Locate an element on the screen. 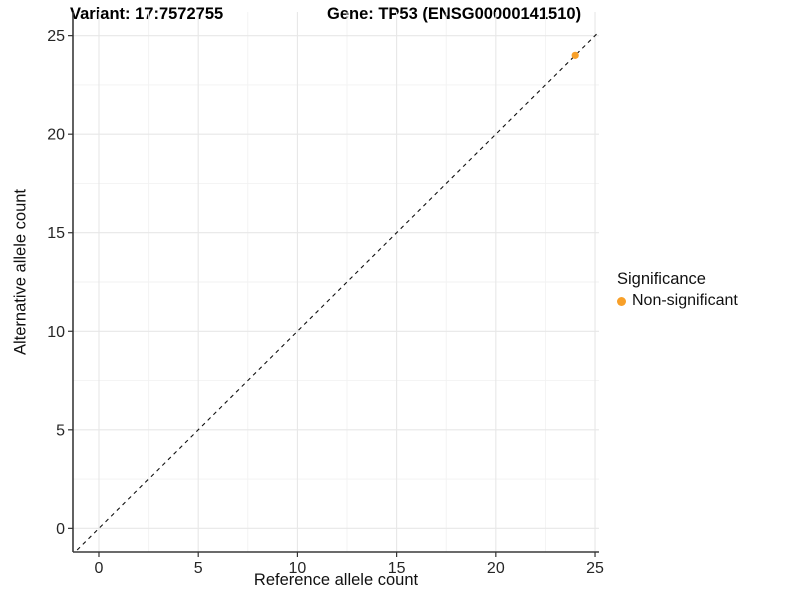 Image resolution: width=800 pixels, height=600 pixels. y-tick-label: 25 is located at coordinates (56, 36).